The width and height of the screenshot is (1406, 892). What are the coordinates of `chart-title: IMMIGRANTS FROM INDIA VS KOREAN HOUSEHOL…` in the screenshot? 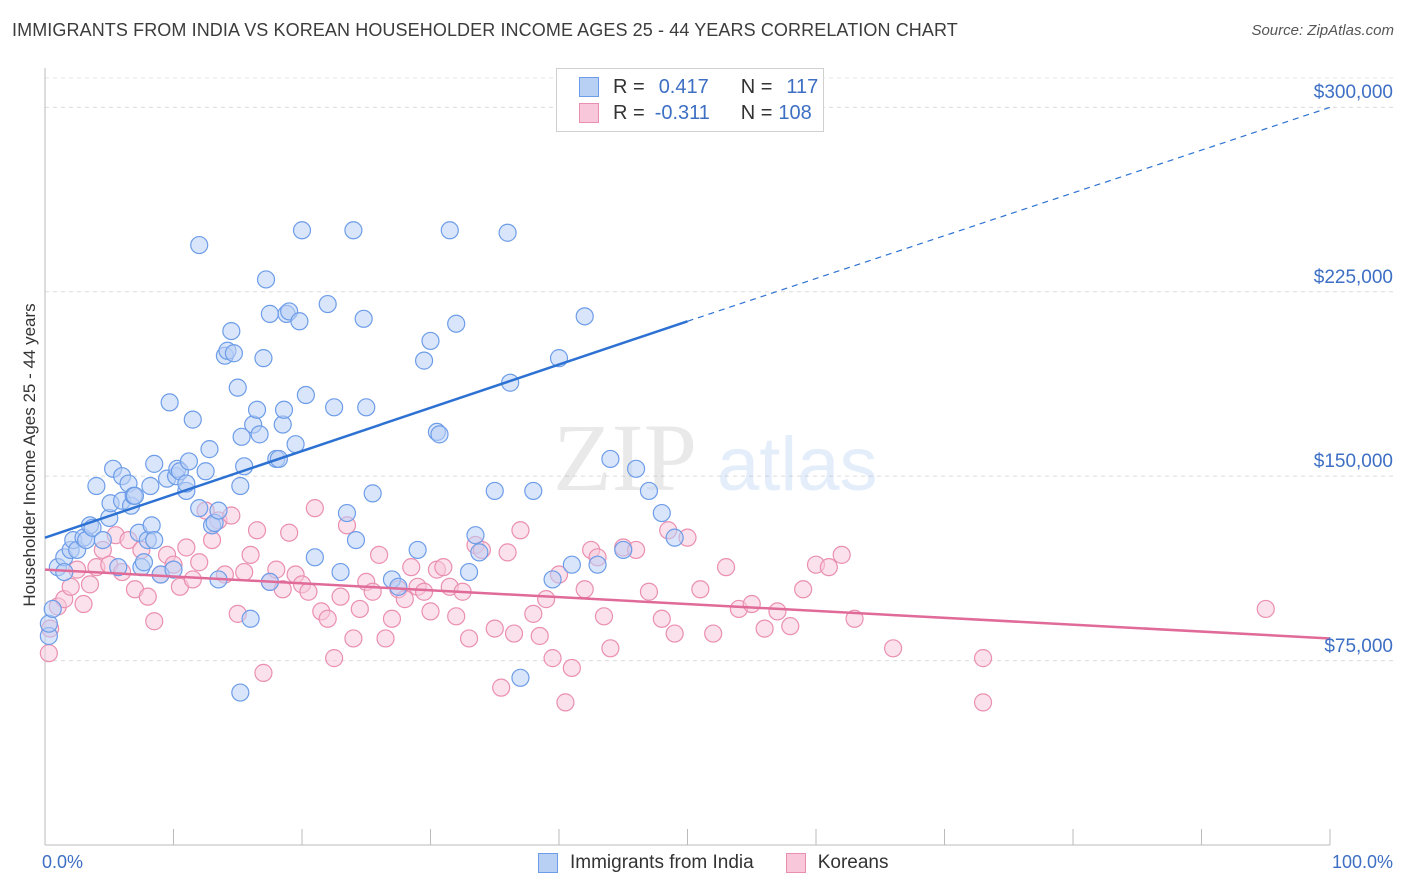 It's located at (485, 30).